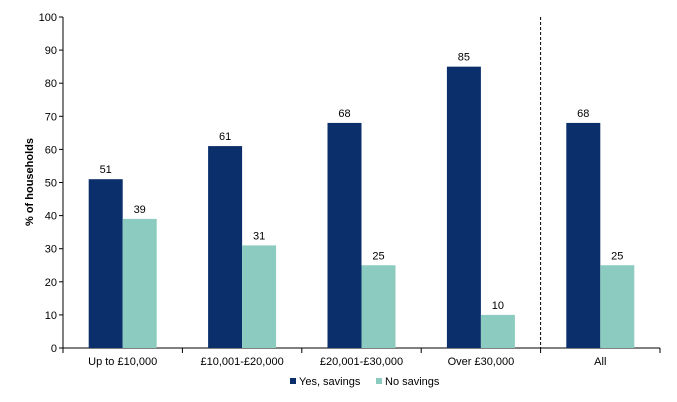 This screenshot has width=677, height=402. Describe the element at coordinates (365, 382) in the screenshot. I see `legend: Yes, savings No savings` at that location.